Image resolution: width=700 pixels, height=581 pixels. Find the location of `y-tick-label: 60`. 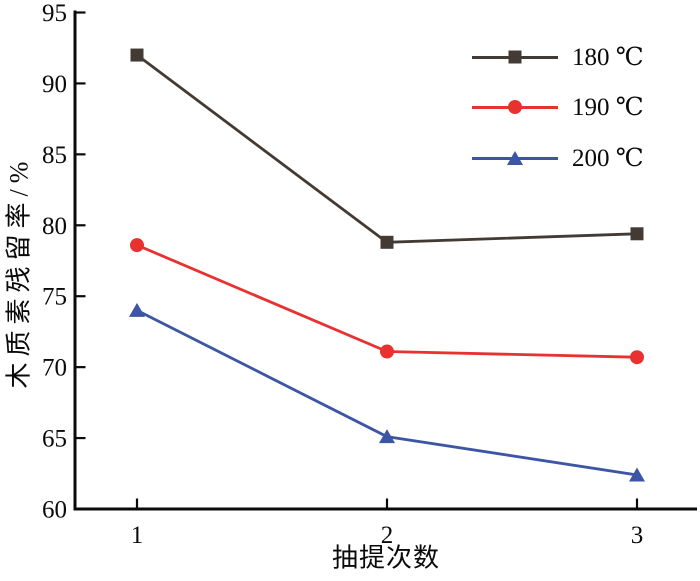

y-tick-label: 60 is located at coordinates (54, 510).